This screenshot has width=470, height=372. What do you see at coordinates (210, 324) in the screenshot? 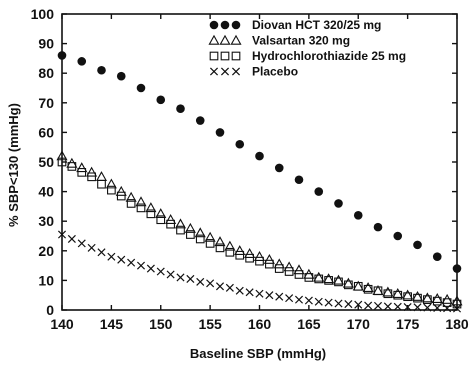
I see `x-tick-label: 155` at bounding box center [210, 324].